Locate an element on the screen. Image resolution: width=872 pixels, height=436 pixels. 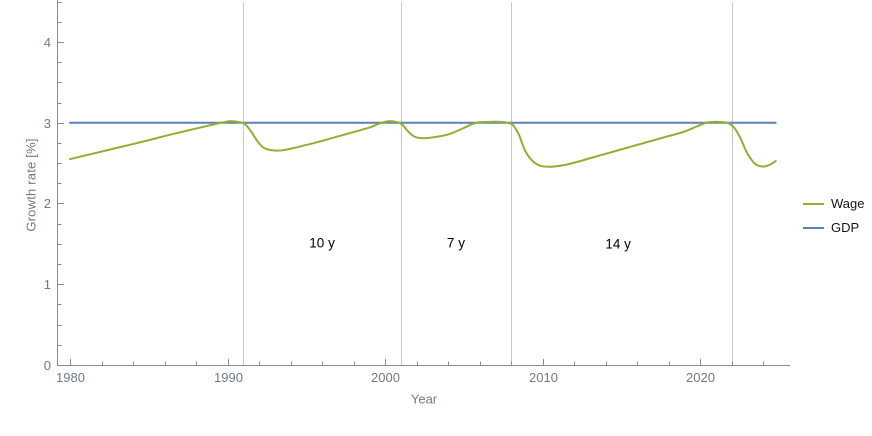
y-tick-label: 1 is located at coordinates (47, 284).